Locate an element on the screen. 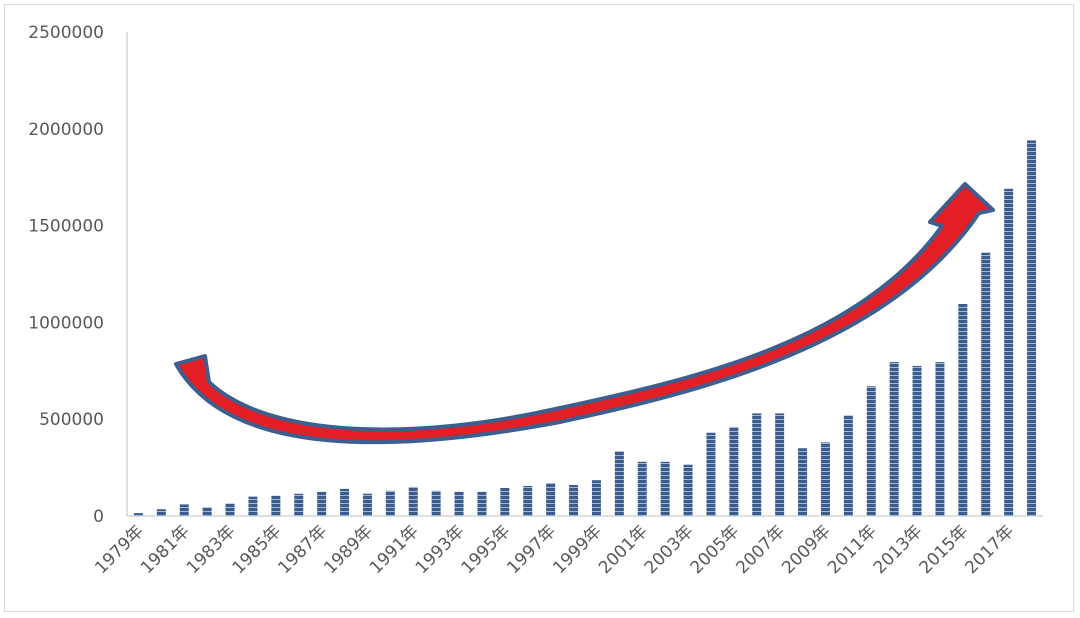 The height and width of the screenshot is (618, 1080). x-tick-label: 1981年 is located at coordinates (165, 549).